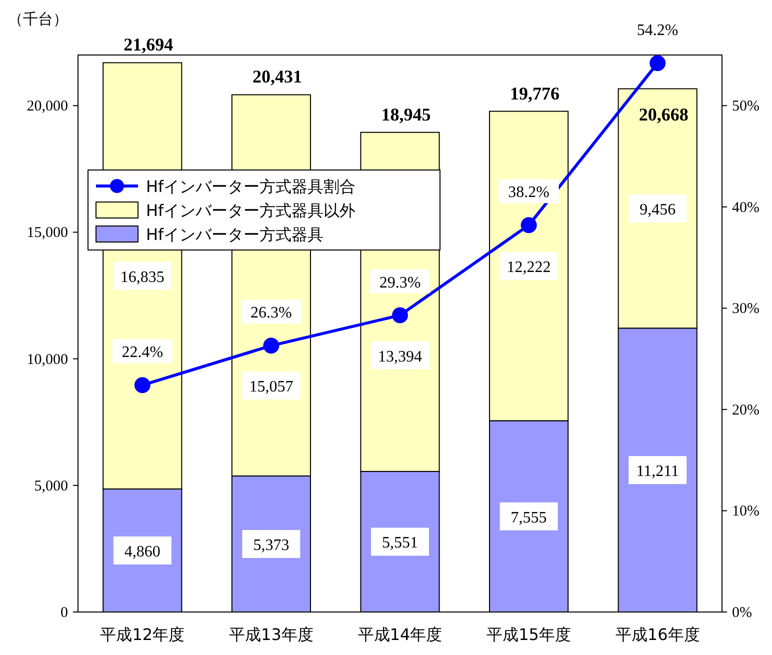 The image size is (772, 655). I want to click on total-label: 18,945, so click(406, 114).